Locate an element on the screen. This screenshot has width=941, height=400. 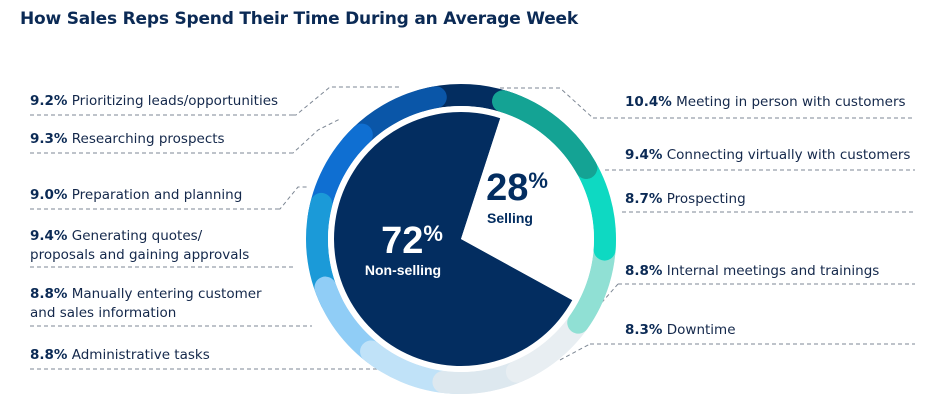
non-selling-percent: 72% is located at coordinates (412, 241).